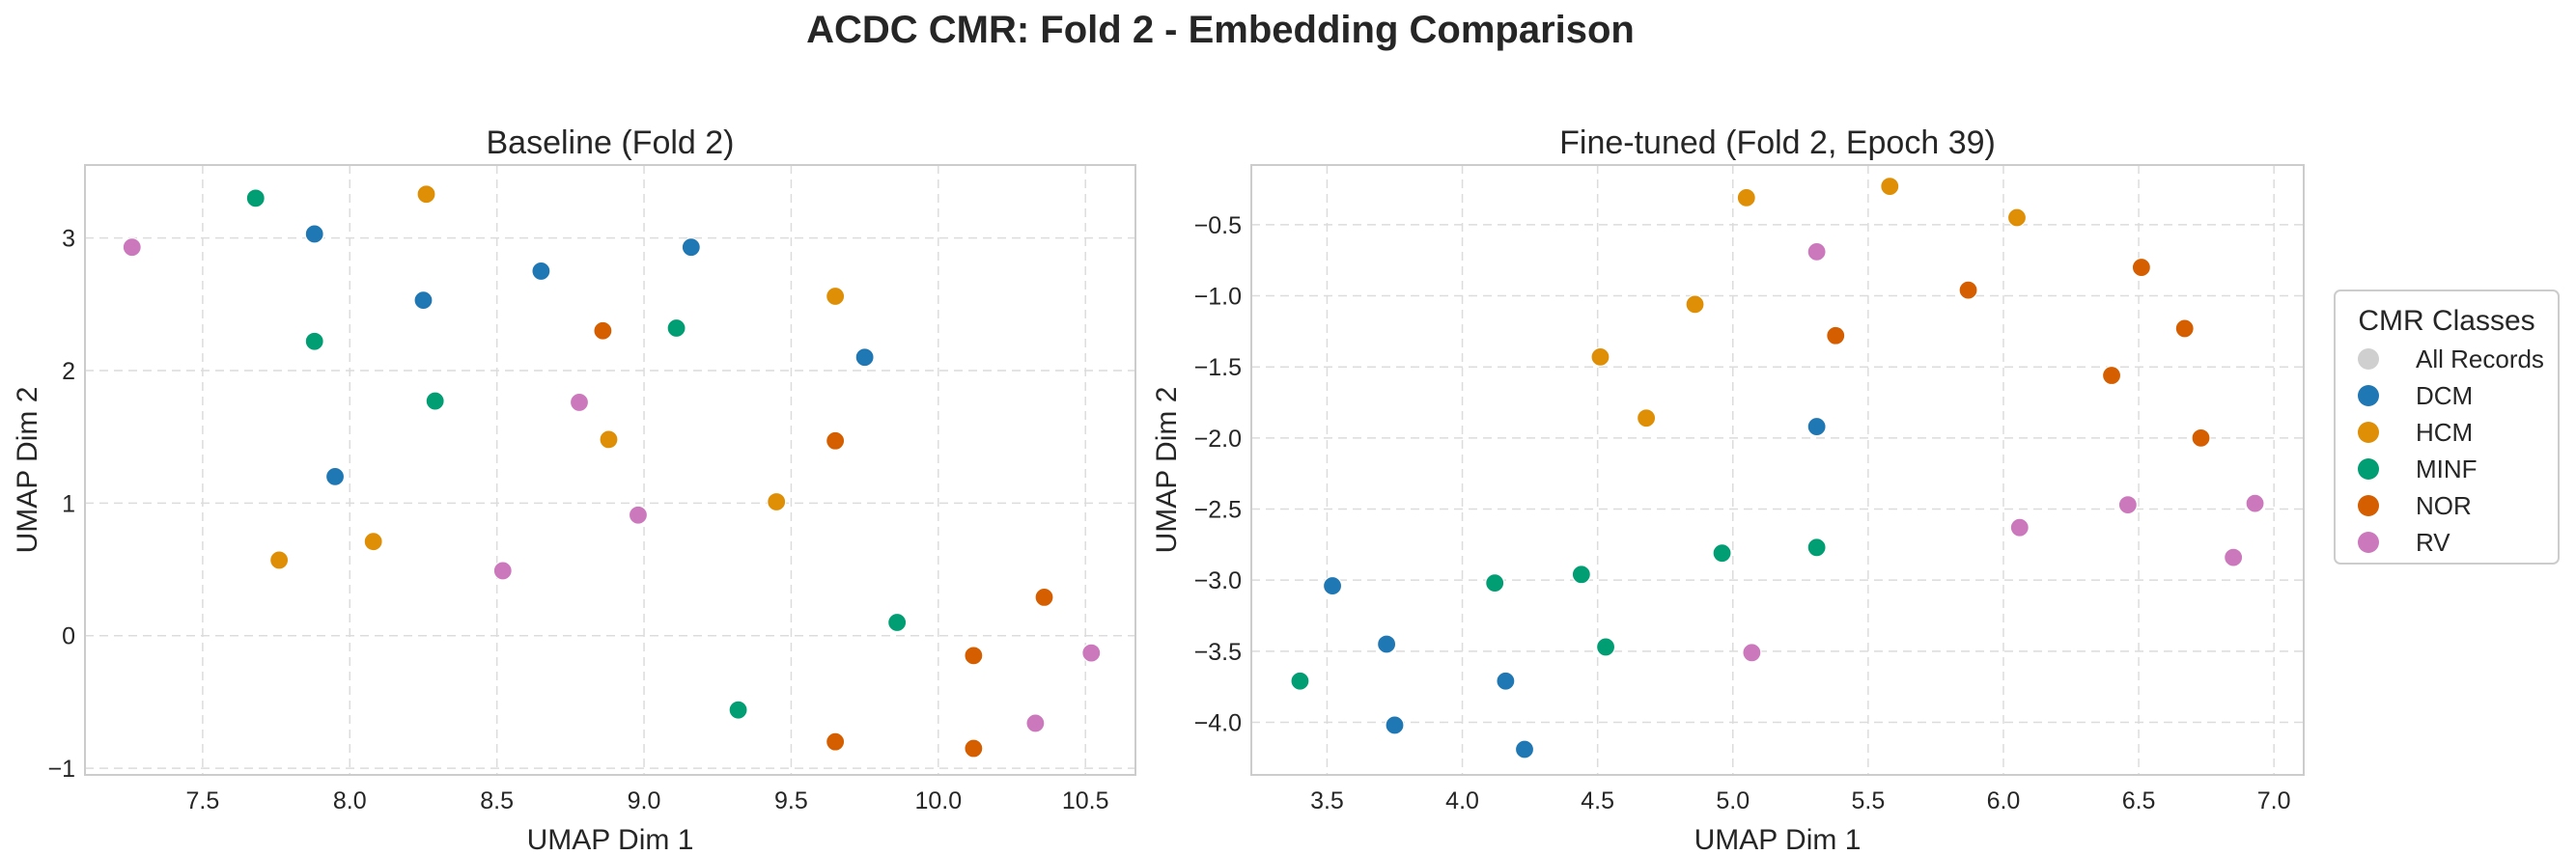 The width and height of the screenshot is (2576, 855). What do you see at coordinates (61, 505) in the screenshot?
I see `baseline-y-tick-labels: −1 0 1 2 3` at bounding box center [61, 505].